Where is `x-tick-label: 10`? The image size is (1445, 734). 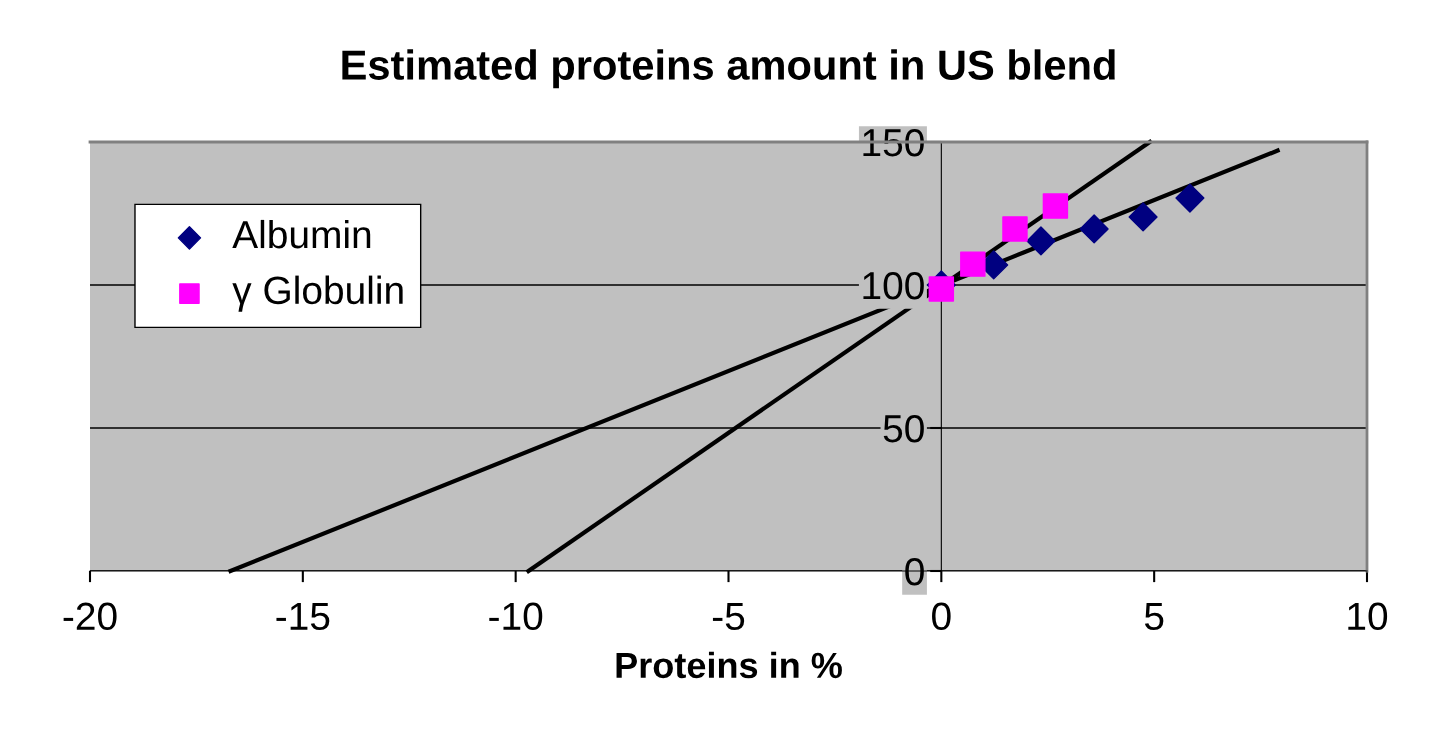 x-tick-label: 10 is located at coordinates (1368, 616).